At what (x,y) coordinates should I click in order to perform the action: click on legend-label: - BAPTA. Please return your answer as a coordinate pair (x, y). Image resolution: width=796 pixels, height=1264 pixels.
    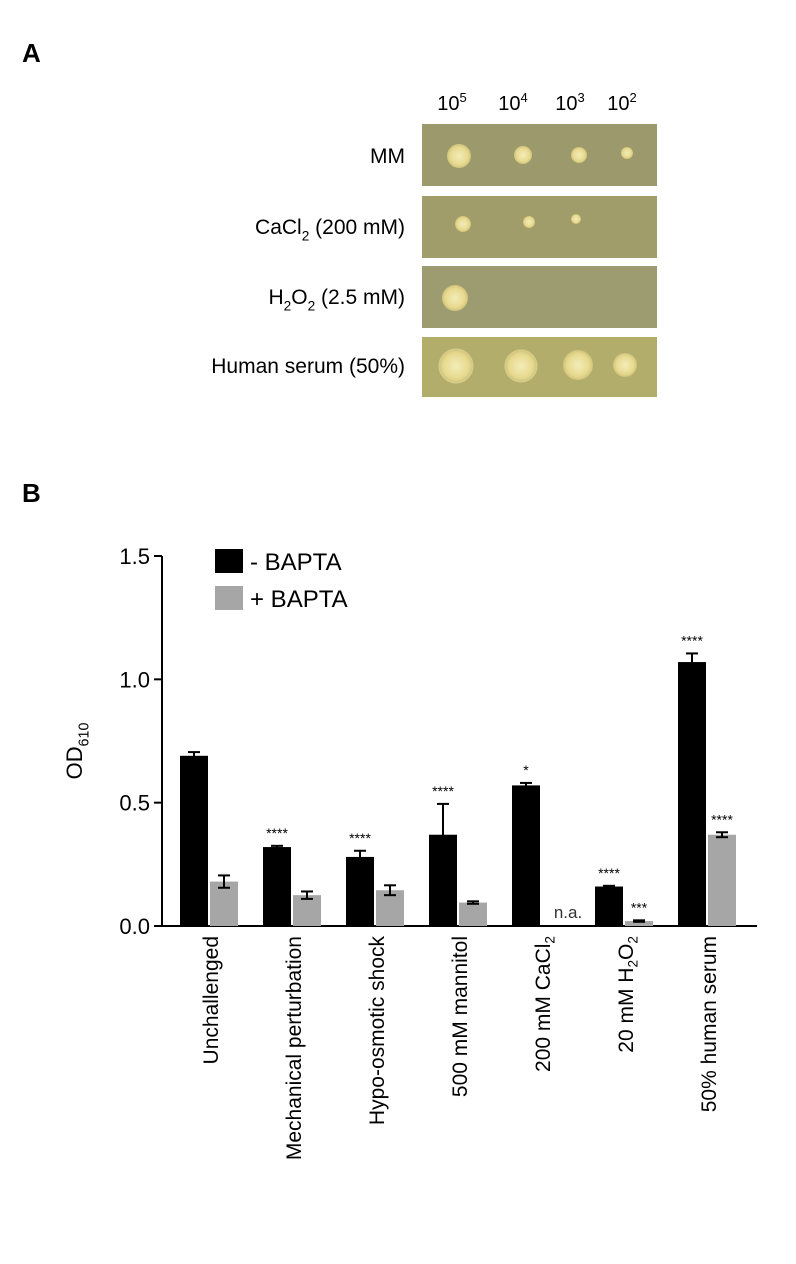
    Looking at the image, I should click on (296, 562).